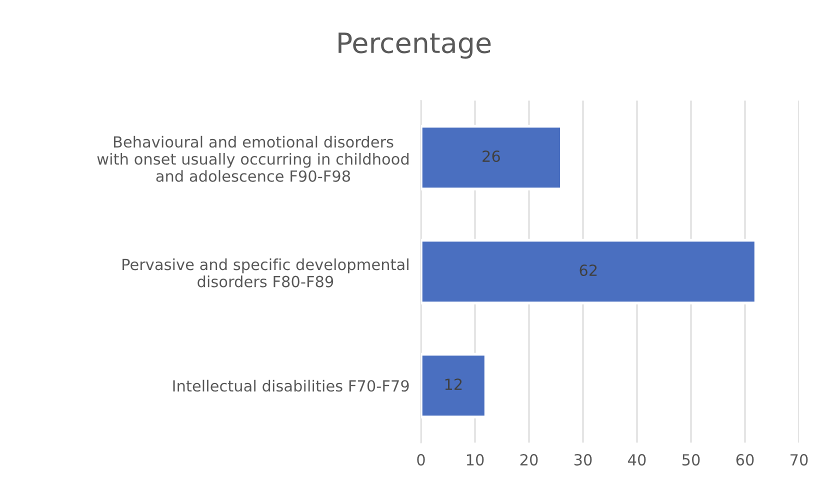 This screenshot has height=503, width=828. I want to click on chart-title: Percentage, so click(414, 45).